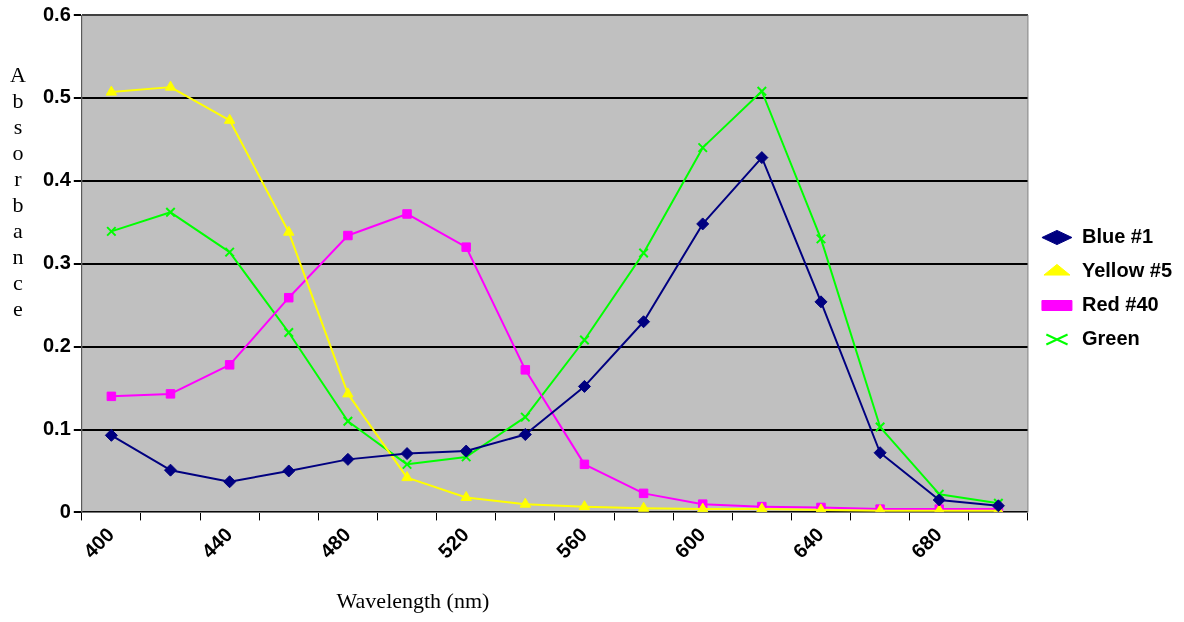 This screenshot has height=622, width=1184. I want to click on y-tick-label: 0.1, so click(56, 428).